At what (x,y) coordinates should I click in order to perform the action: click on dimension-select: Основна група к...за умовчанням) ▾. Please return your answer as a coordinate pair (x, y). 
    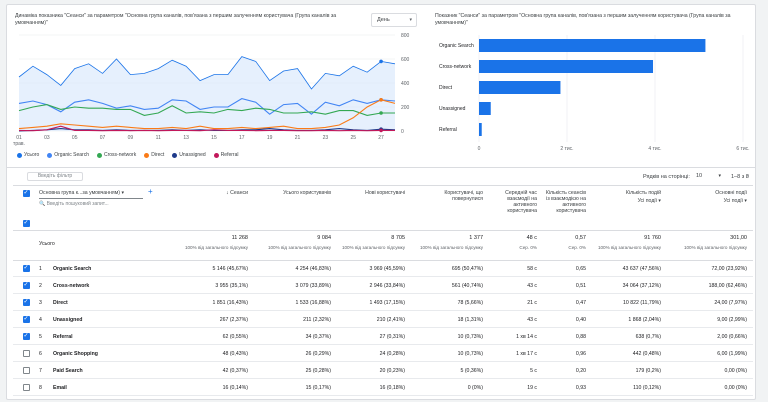
    Looking at the image, I should click on (91, 194).